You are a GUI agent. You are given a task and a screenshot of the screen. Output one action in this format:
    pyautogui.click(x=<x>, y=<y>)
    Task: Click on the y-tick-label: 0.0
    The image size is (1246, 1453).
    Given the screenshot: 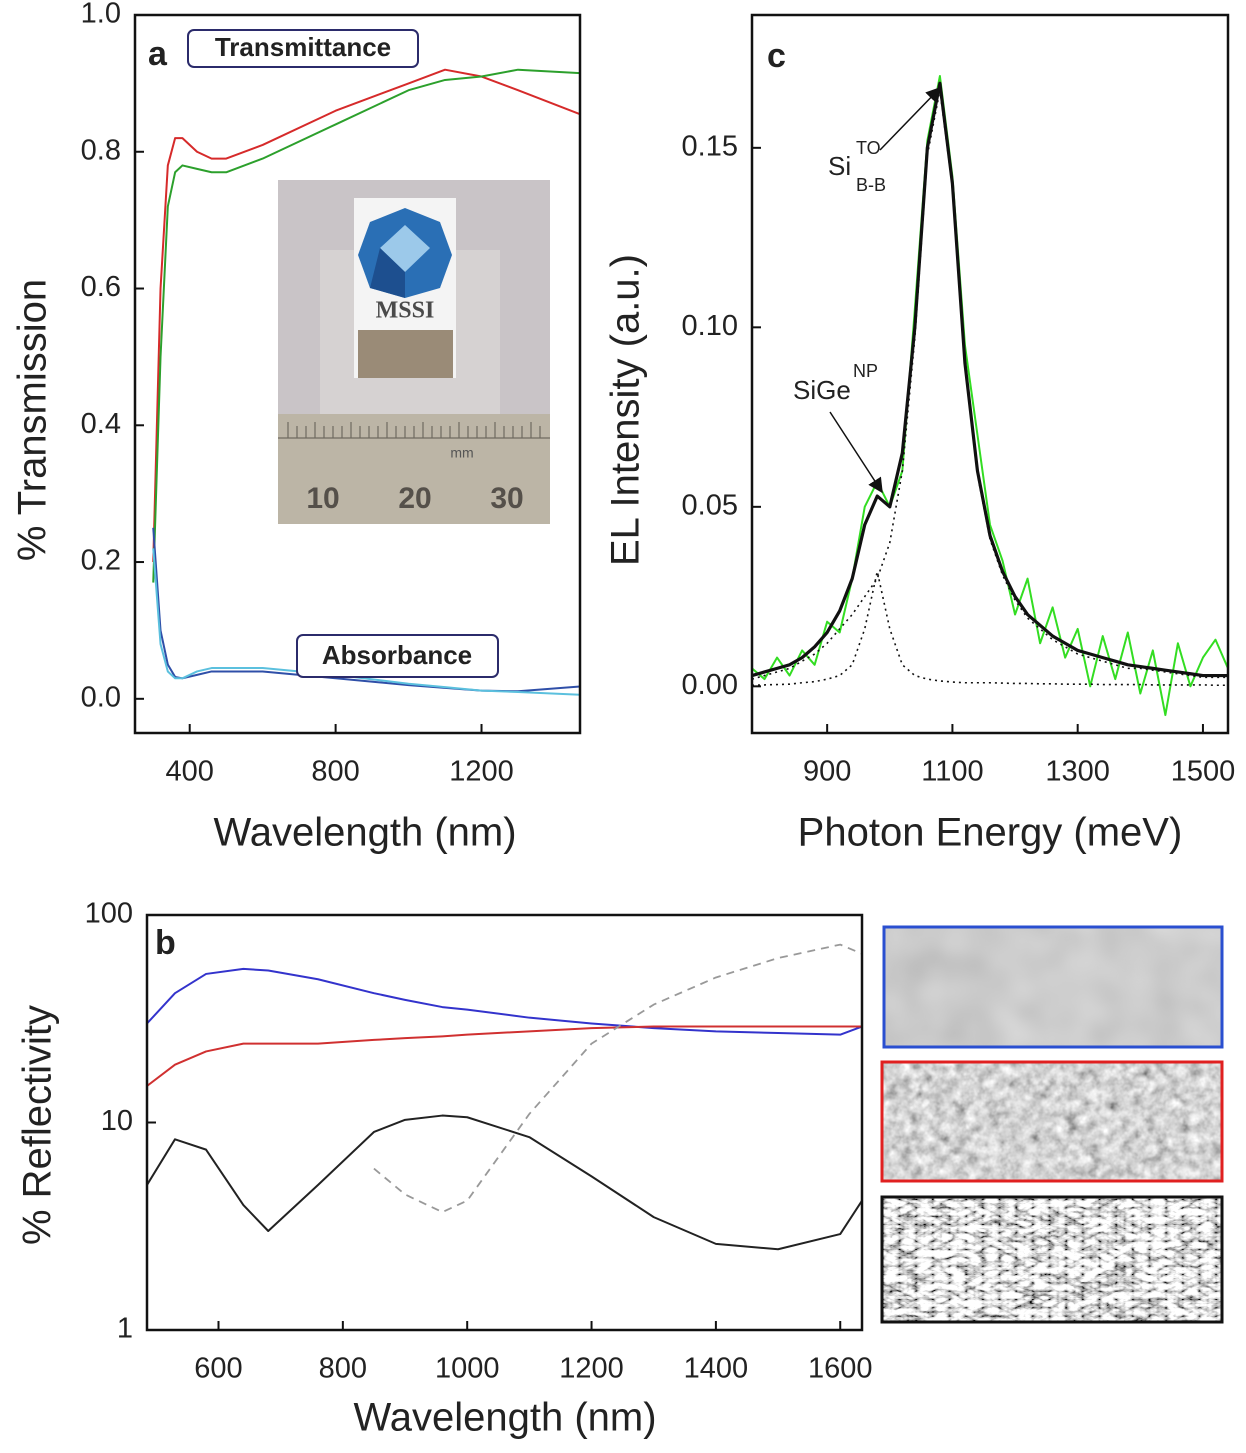 What is the action you would take?
    pyautogui.click(x=101, y=697)
    